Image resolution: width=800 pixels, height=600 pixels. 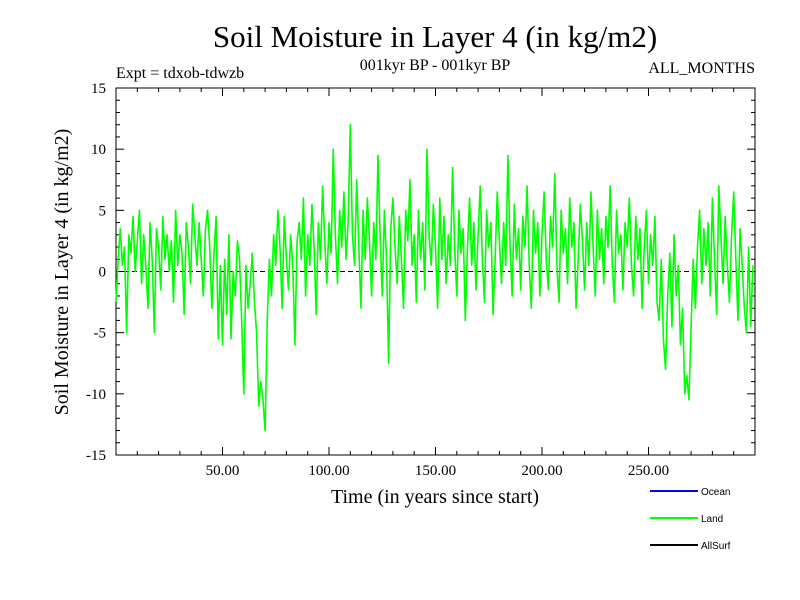 What do you see at coordinates (223, 471) in the screenshot?
I see `x-tick-label: 50.00` at bounding box center [223, 471].